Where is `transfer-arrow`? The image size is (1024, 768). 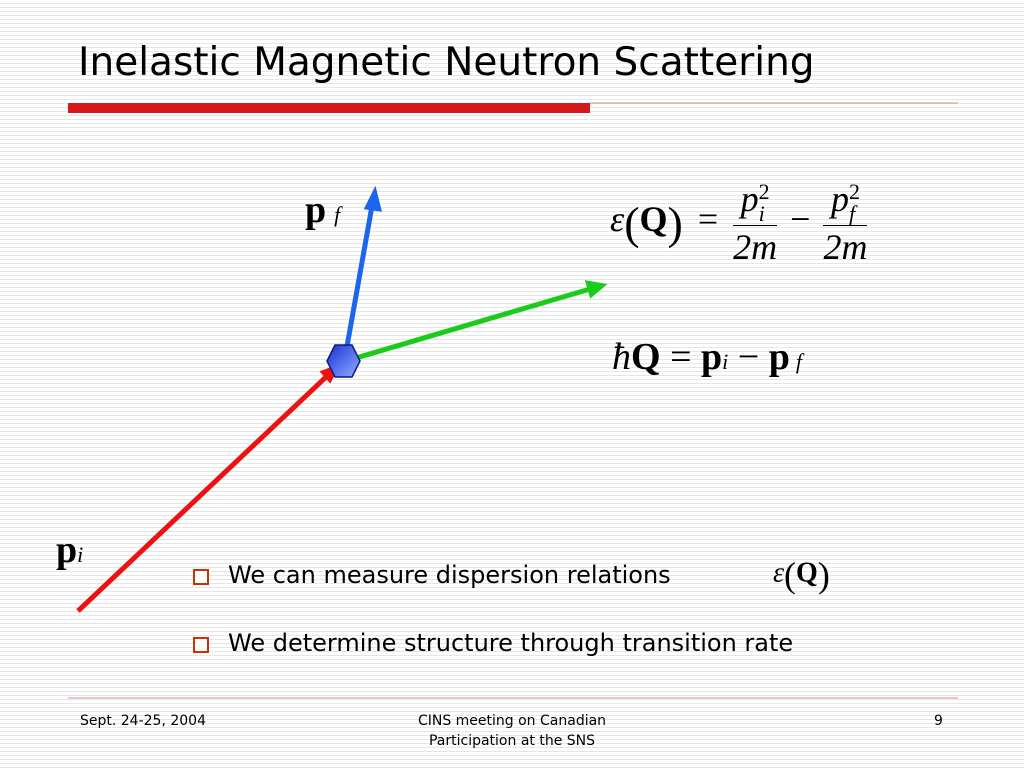
transfer-arrow is located at coordinates (473, 323).